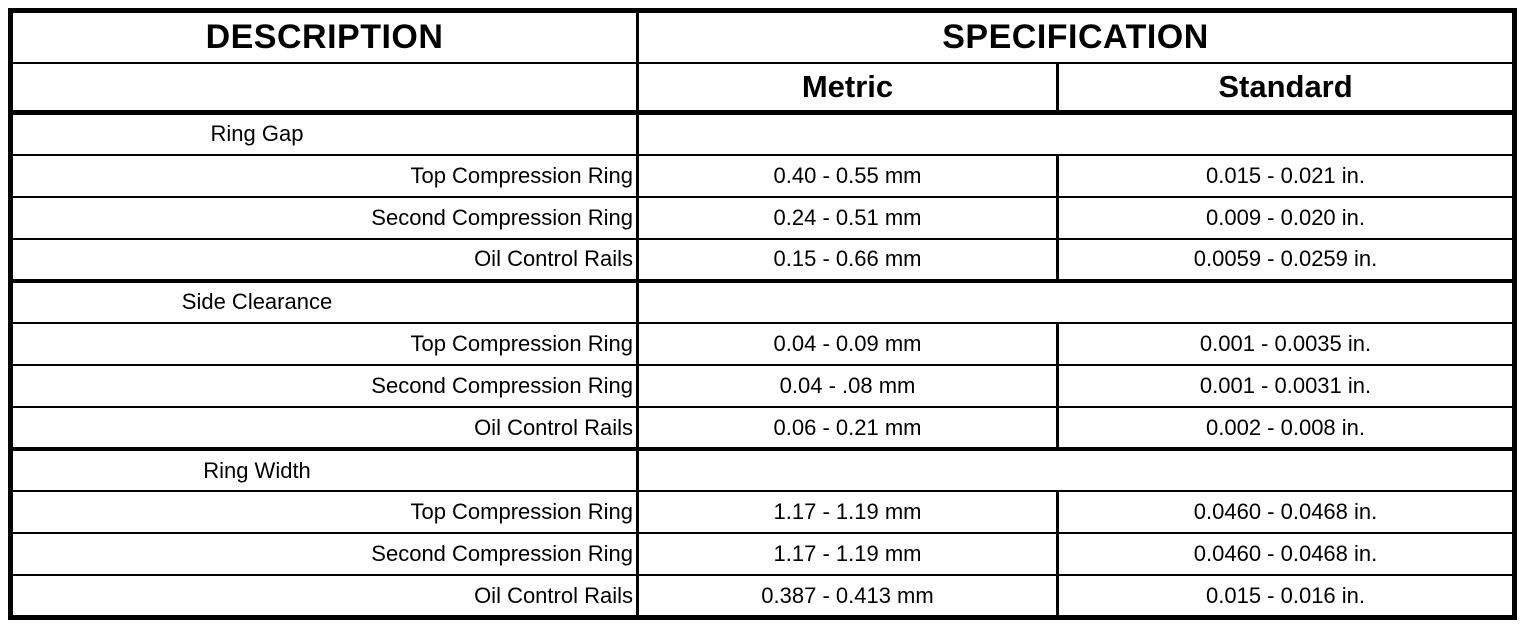 The height and width of the screenshot is (628, 1520). What do you see at coordinates (847, 217) in the screenshot?
I see `metric-value: 0.24 - 0.51 mm` at bounding box center [847, 217].